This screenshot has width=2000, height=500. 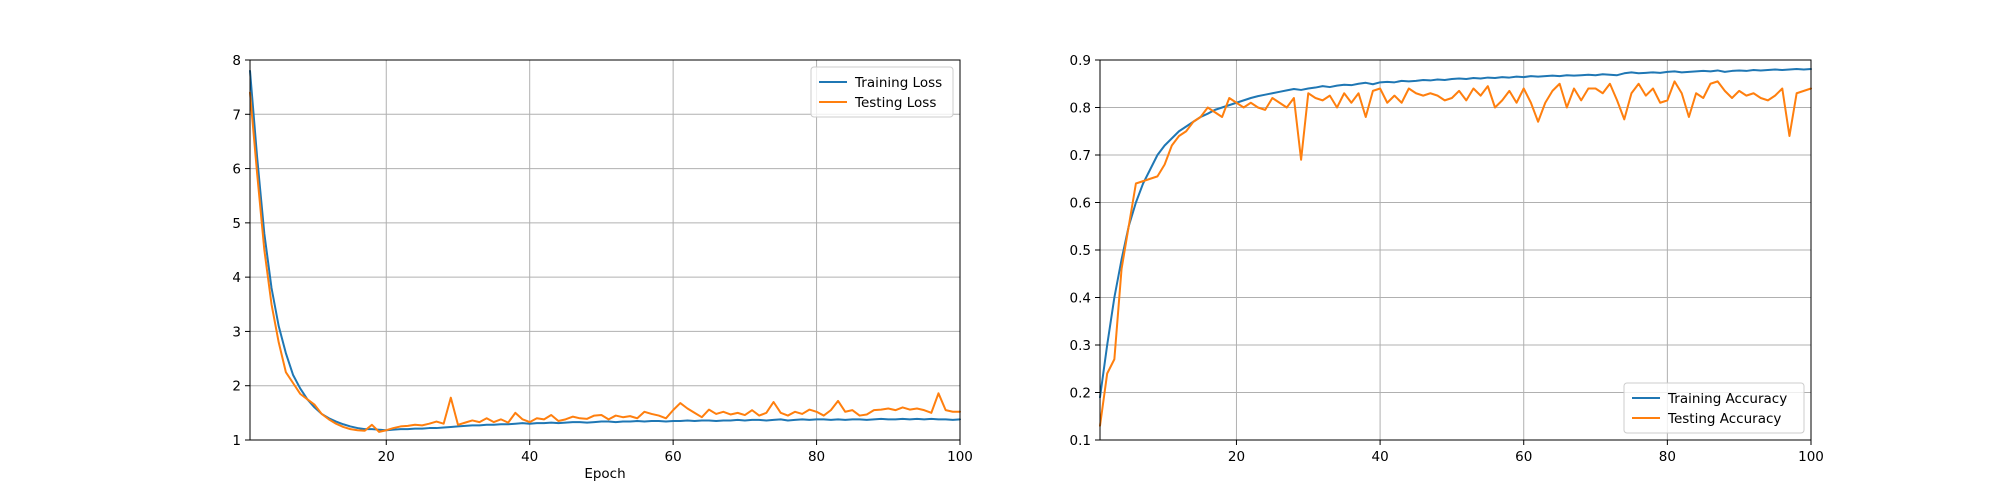 I want to click on y-tick-label: 6, so click(x=236, y=170).